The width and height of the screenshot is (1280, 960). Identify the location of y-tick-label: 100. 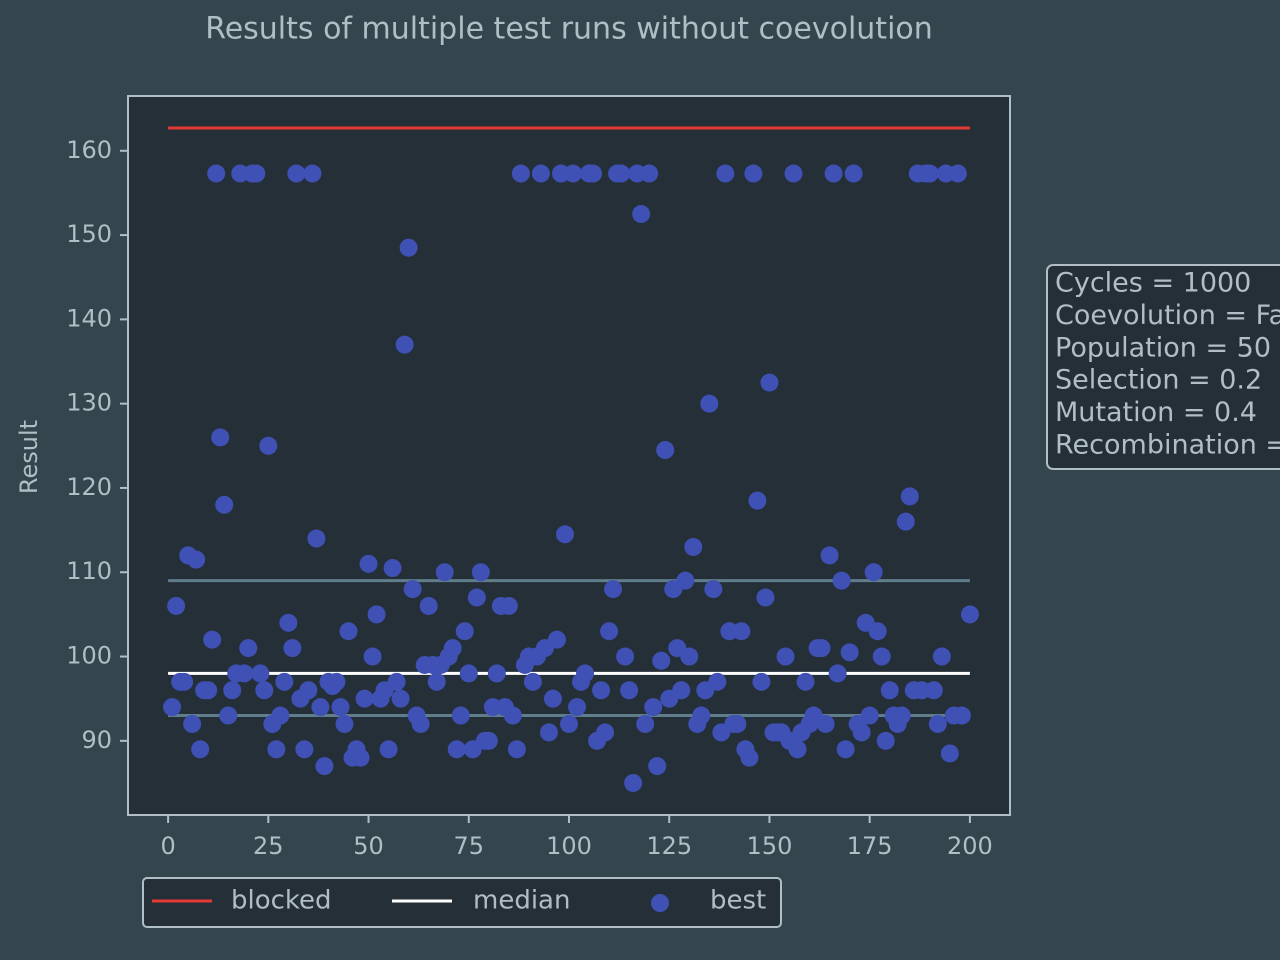
(89, 656).